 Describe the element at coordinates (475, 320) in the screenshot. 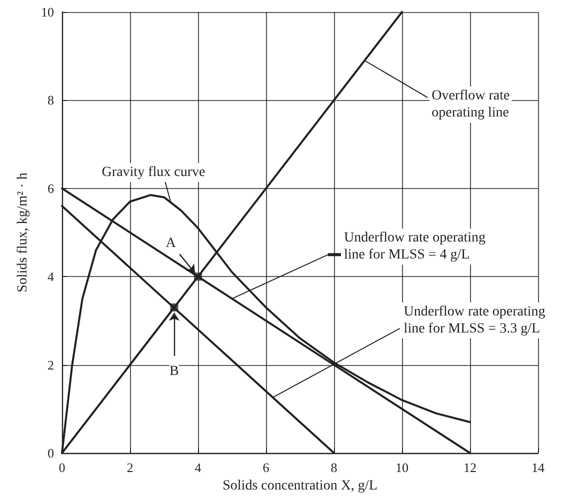

I see `text: Underflow rate operating line for MLSS = 3.3 g/L` at that location.